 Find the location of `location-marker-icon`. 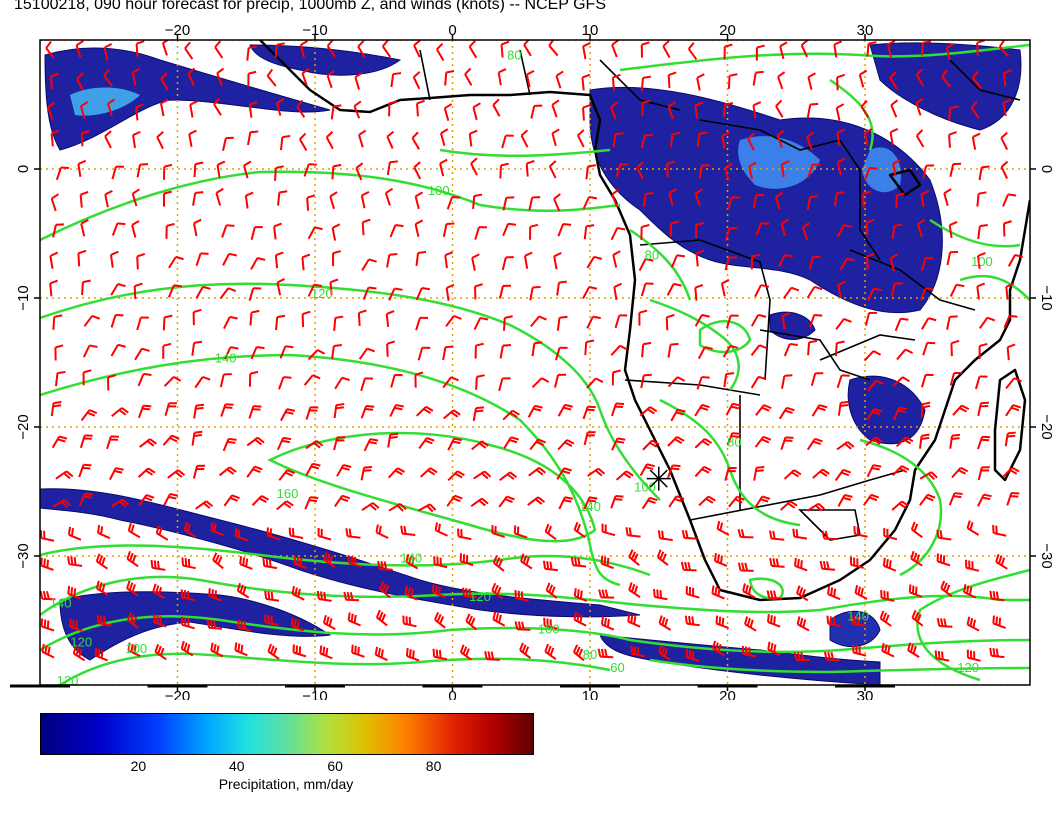

location-marker-icon is located at coordinates (658, 478).